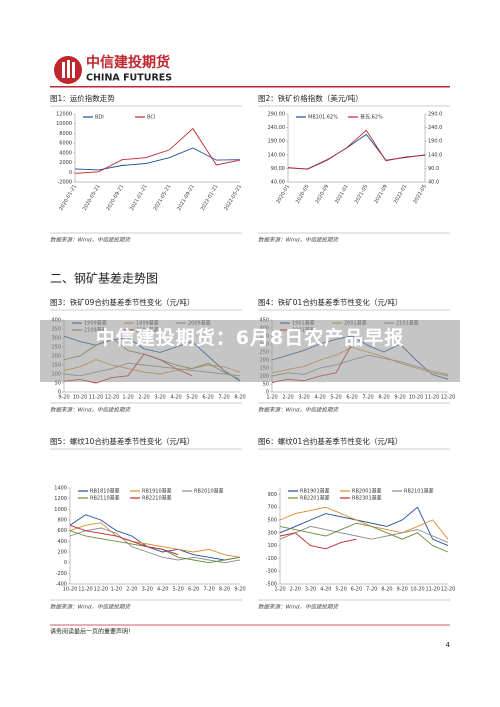 This screenshot has width=500, height=707. What do you see at coordinates (272, 508) in the screenshot?
I see `y-tick-label: 700` at bounding box center [272, 508].